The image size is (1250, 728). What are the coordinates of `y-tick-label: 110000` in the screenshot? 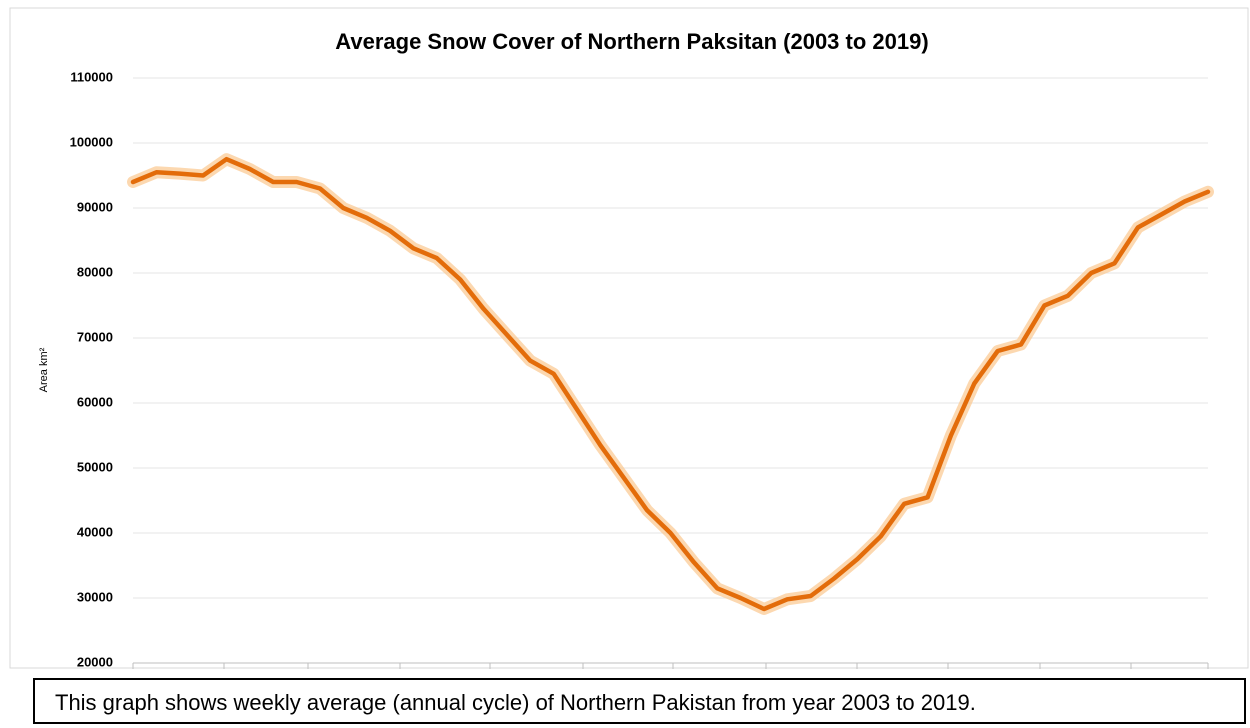 It's located at (91, 76).